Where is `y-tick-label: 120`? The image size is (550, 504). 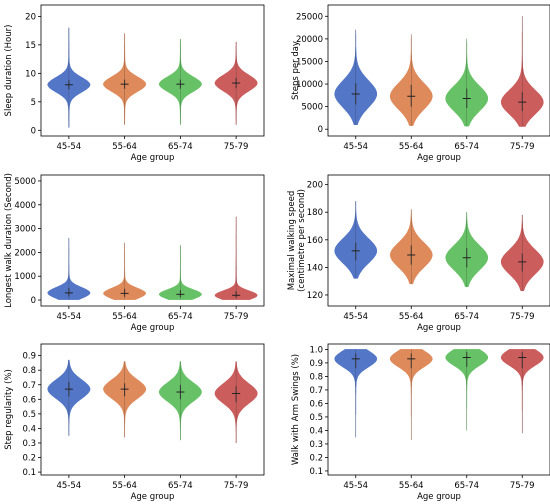
y-tick-label: 120 is located at coordinates (315, 296).